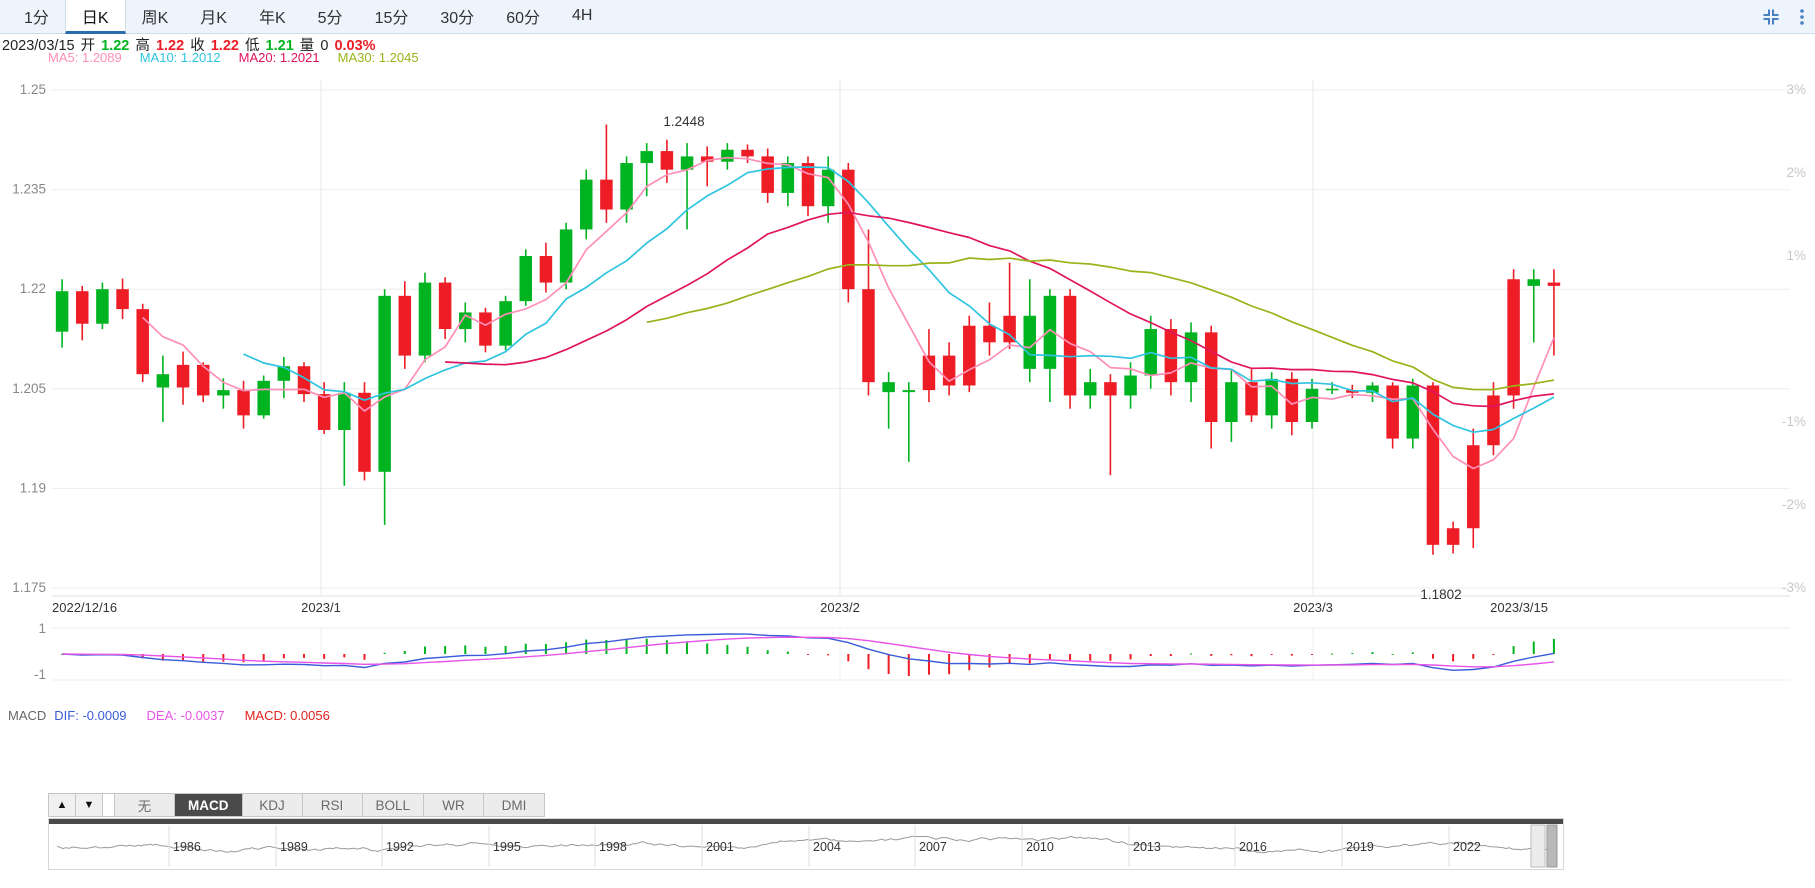 This screenshot has width=1815, height=888. Describe the element at coordinates (85, 57) in the screenshot. I see `ma-legend-item-0: MA5: 1.2089` at that location.